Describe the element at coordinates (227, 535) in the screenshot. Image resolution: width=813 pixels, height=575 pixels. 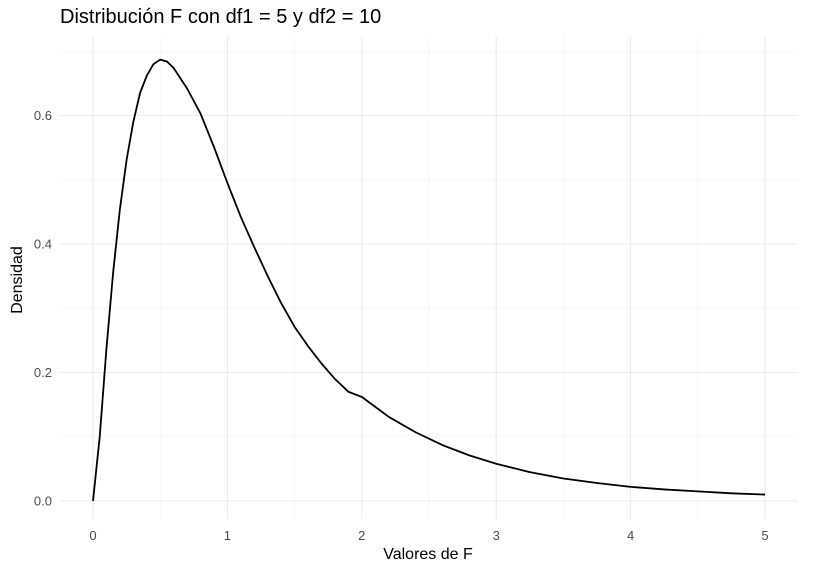
I see `x-tick-label: 1` at that location.